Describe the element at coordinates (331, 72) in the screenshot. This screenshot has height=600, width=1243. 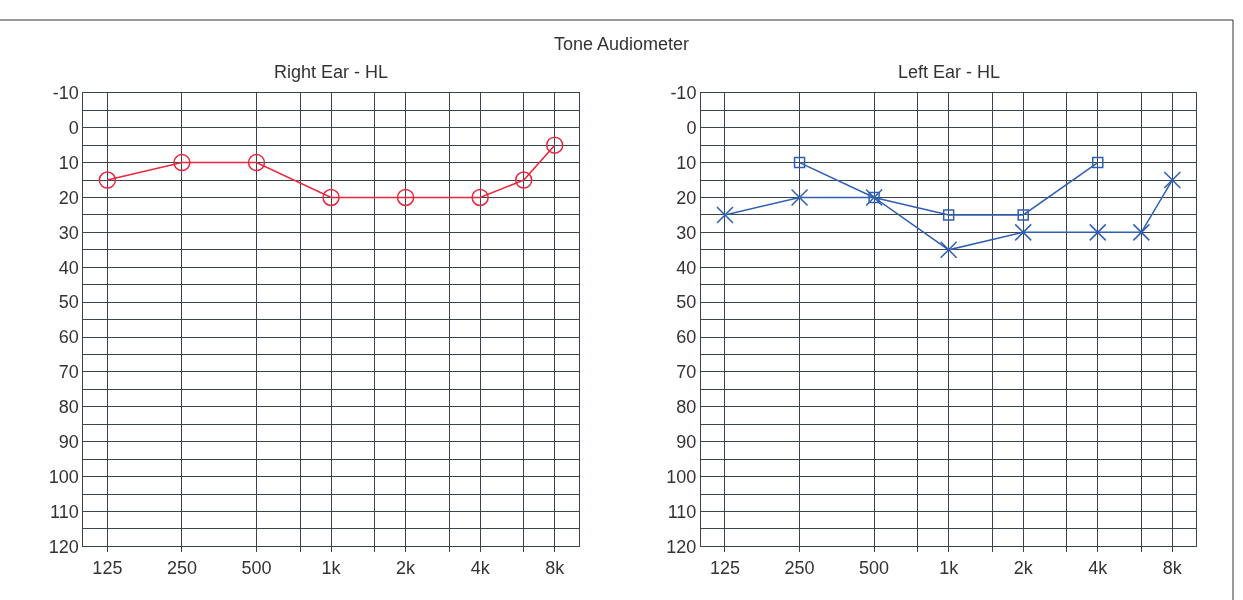
I see `chart-title: Right Ear - HL` at that location.